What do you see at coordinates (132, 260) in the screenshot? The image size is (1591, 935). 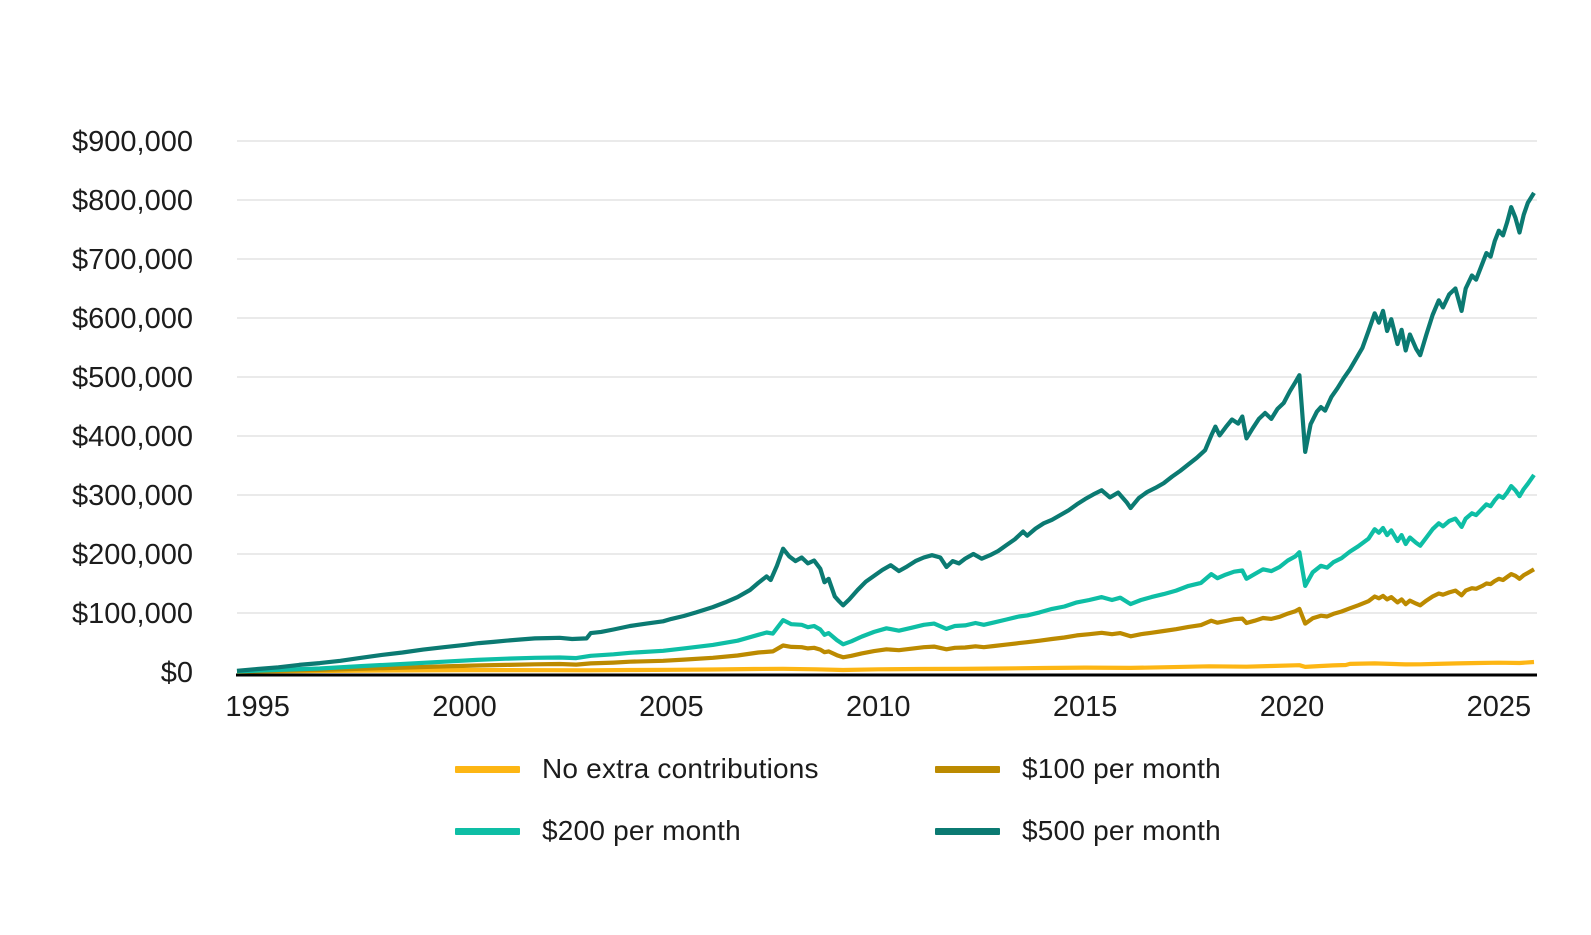 I see `y-tick-label: $700,000` at bounding box center [132, 260].